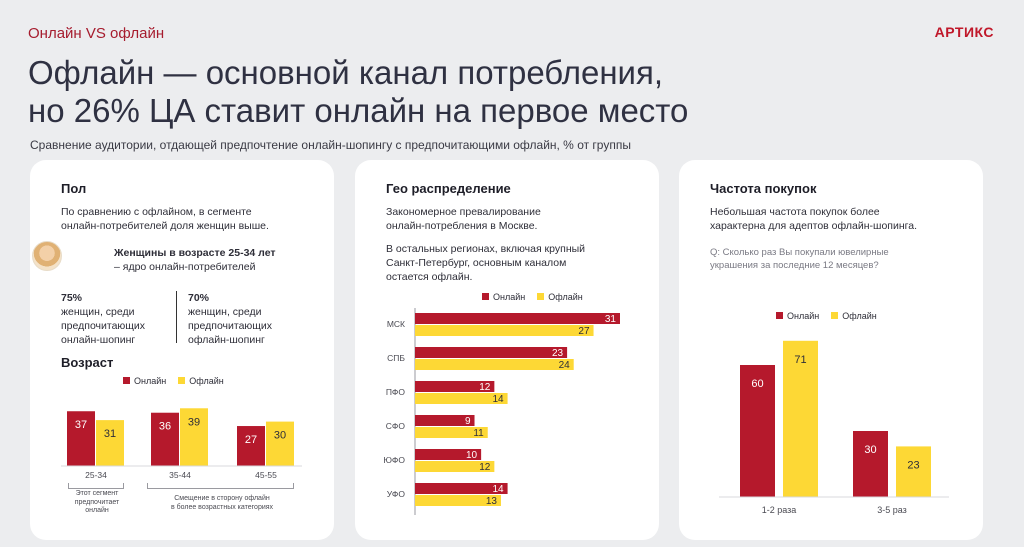 This screenshot has height=547, width=1024. Describe the element at coordinates (396, 358) in the screenshot. I see `geo-category-label: СПБ` at that location.